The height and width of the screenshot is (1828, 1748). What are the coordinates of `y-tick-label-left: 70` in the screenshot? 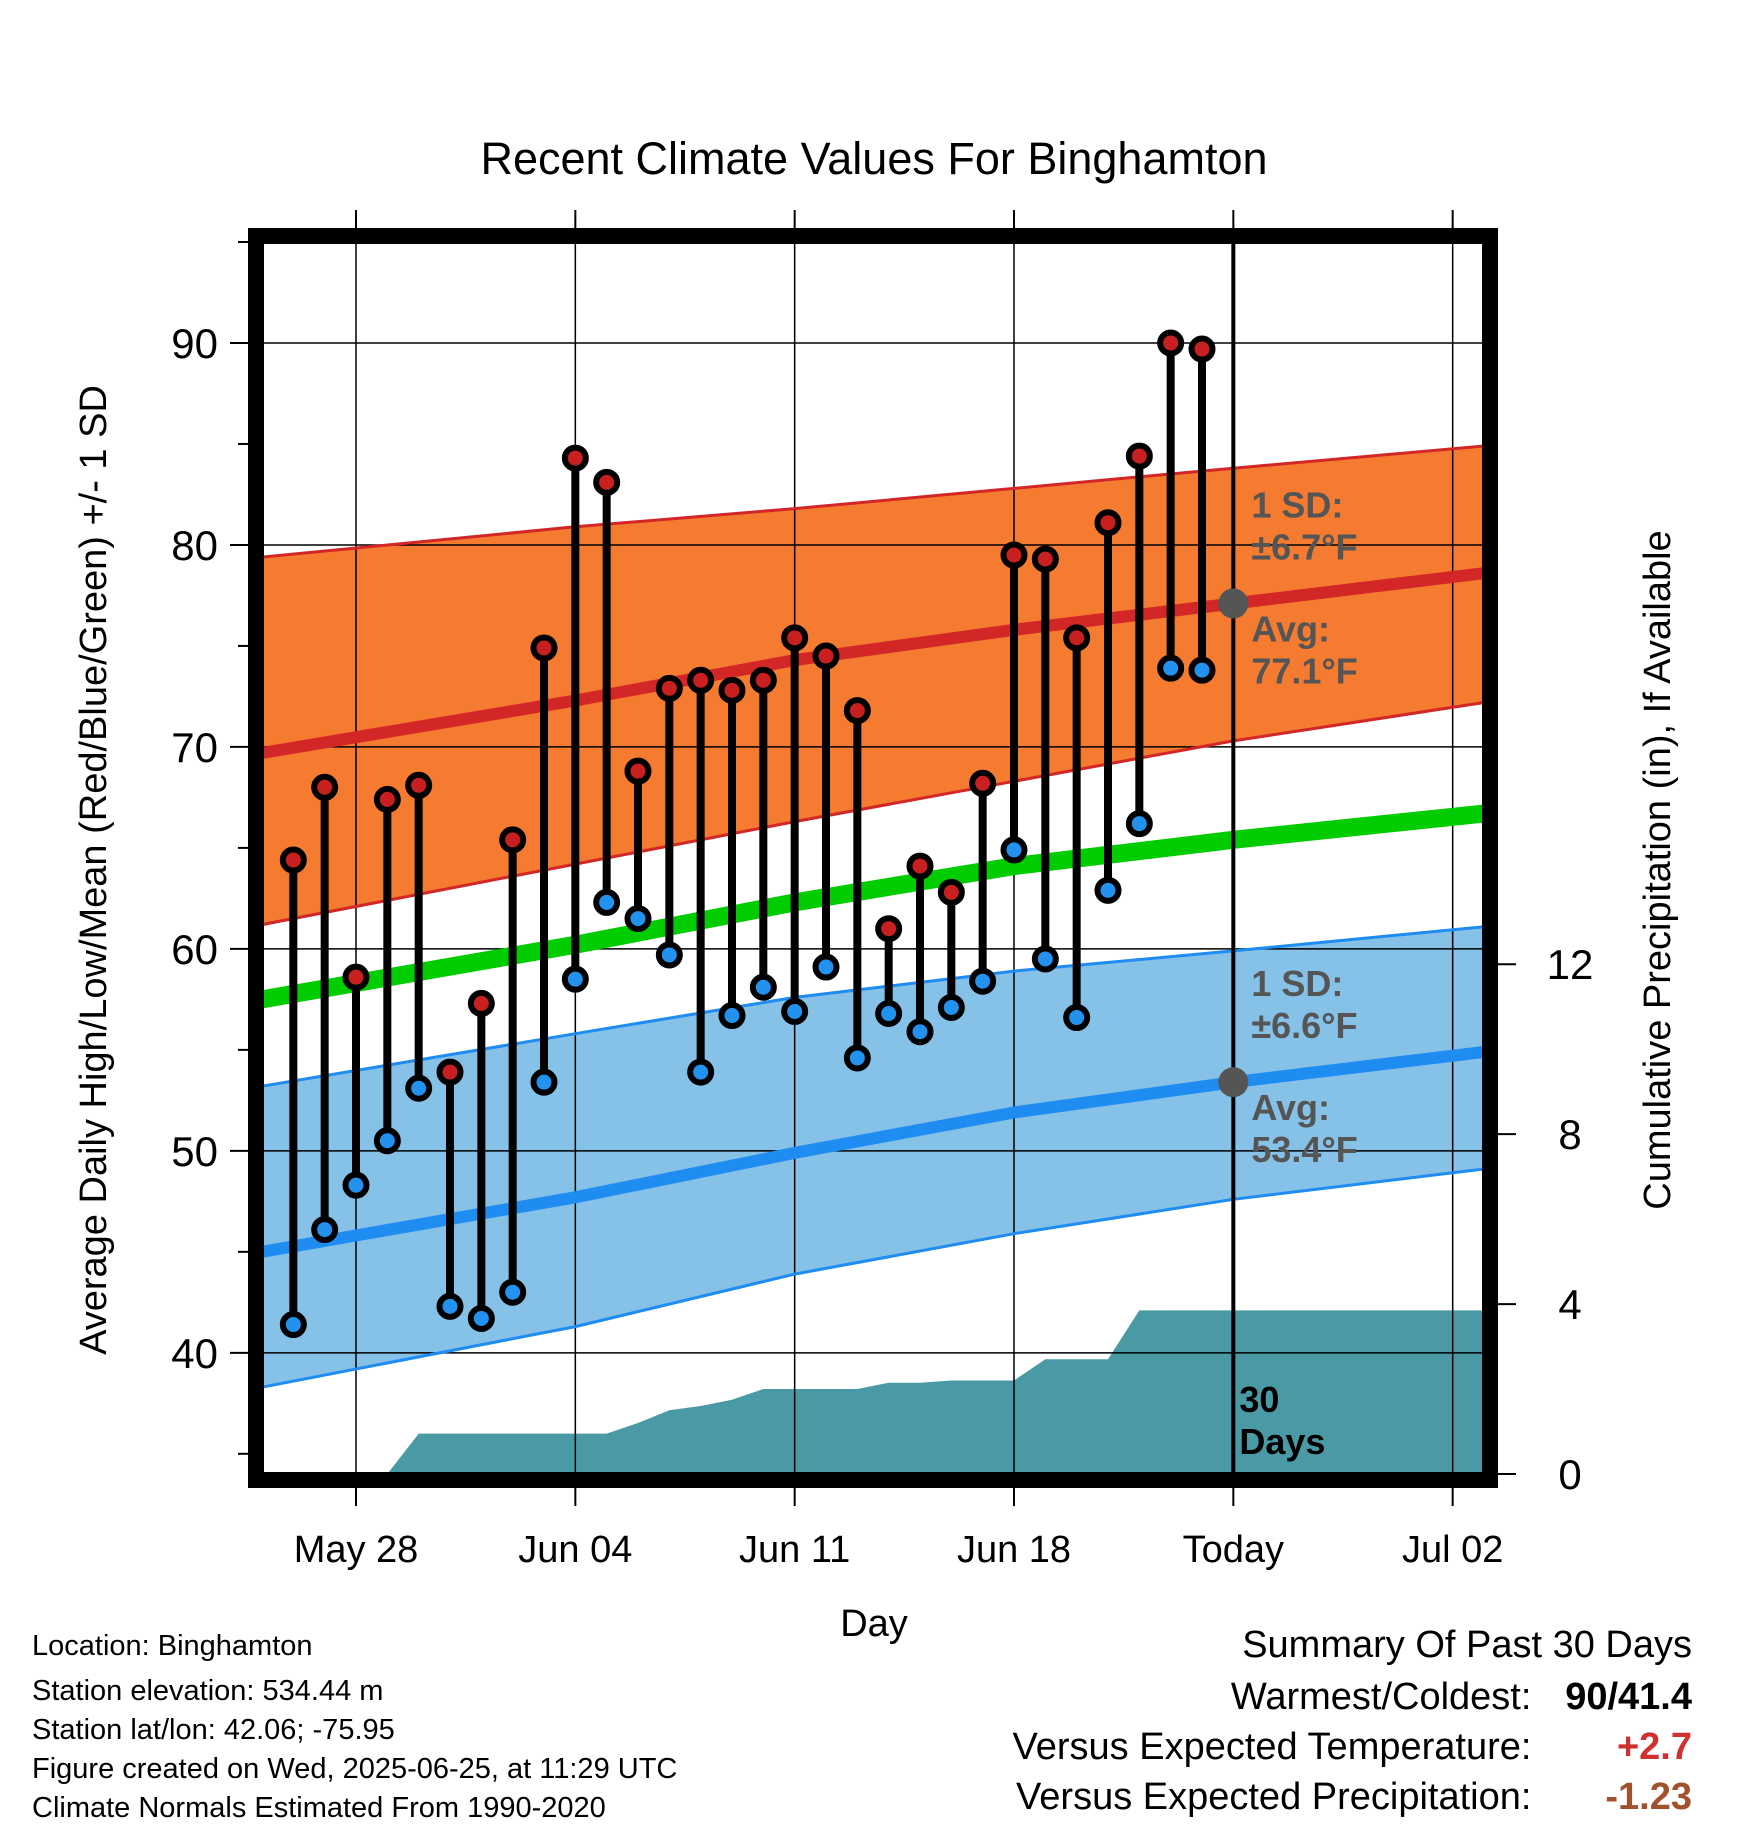 It's located at (194, 747).